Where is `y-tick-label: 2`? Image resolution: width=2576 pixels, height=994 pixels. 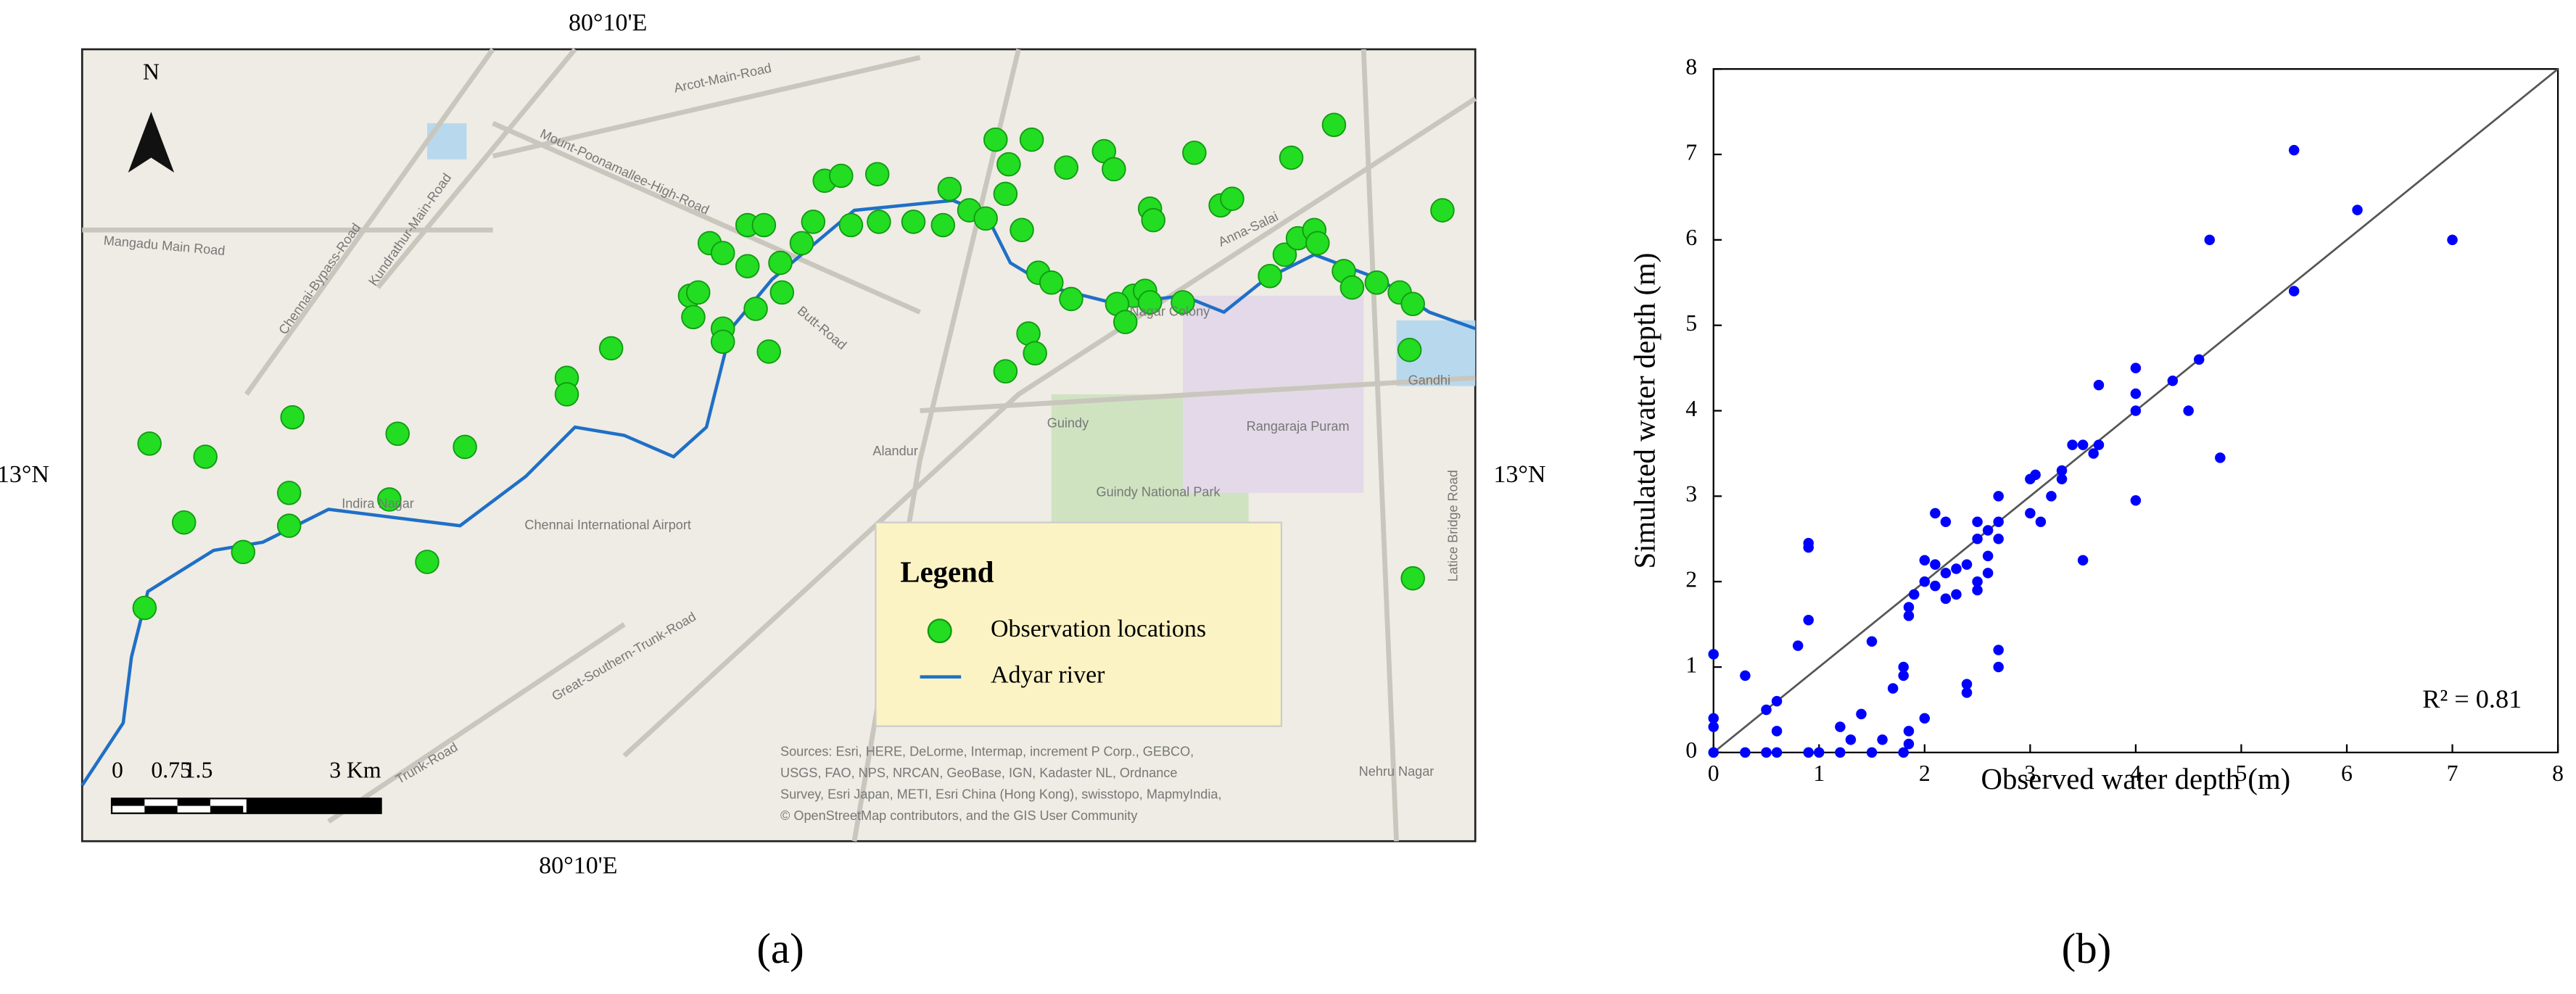
y-tick-label: 2 is located at coordinates (1691, 579).